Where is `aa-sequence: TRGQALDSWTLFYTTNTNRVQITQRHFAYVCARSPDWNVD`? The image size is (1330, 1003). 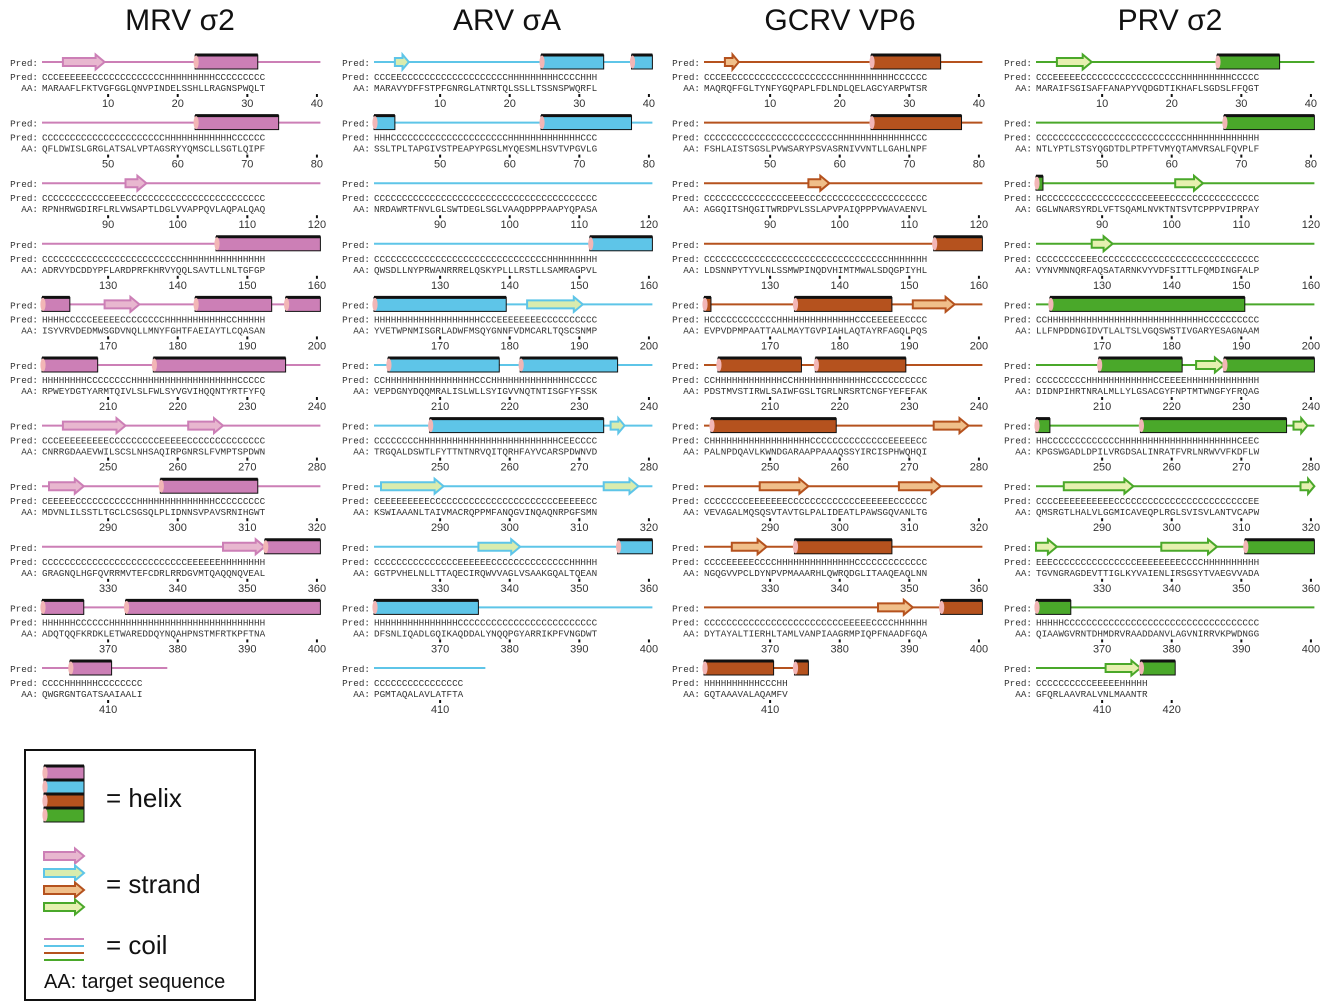 aa-sequence: TRGQALDSWTLFYTTNTNRVQITQRHFAYVCARSPDWNVD is located at coordinates (486, 452).